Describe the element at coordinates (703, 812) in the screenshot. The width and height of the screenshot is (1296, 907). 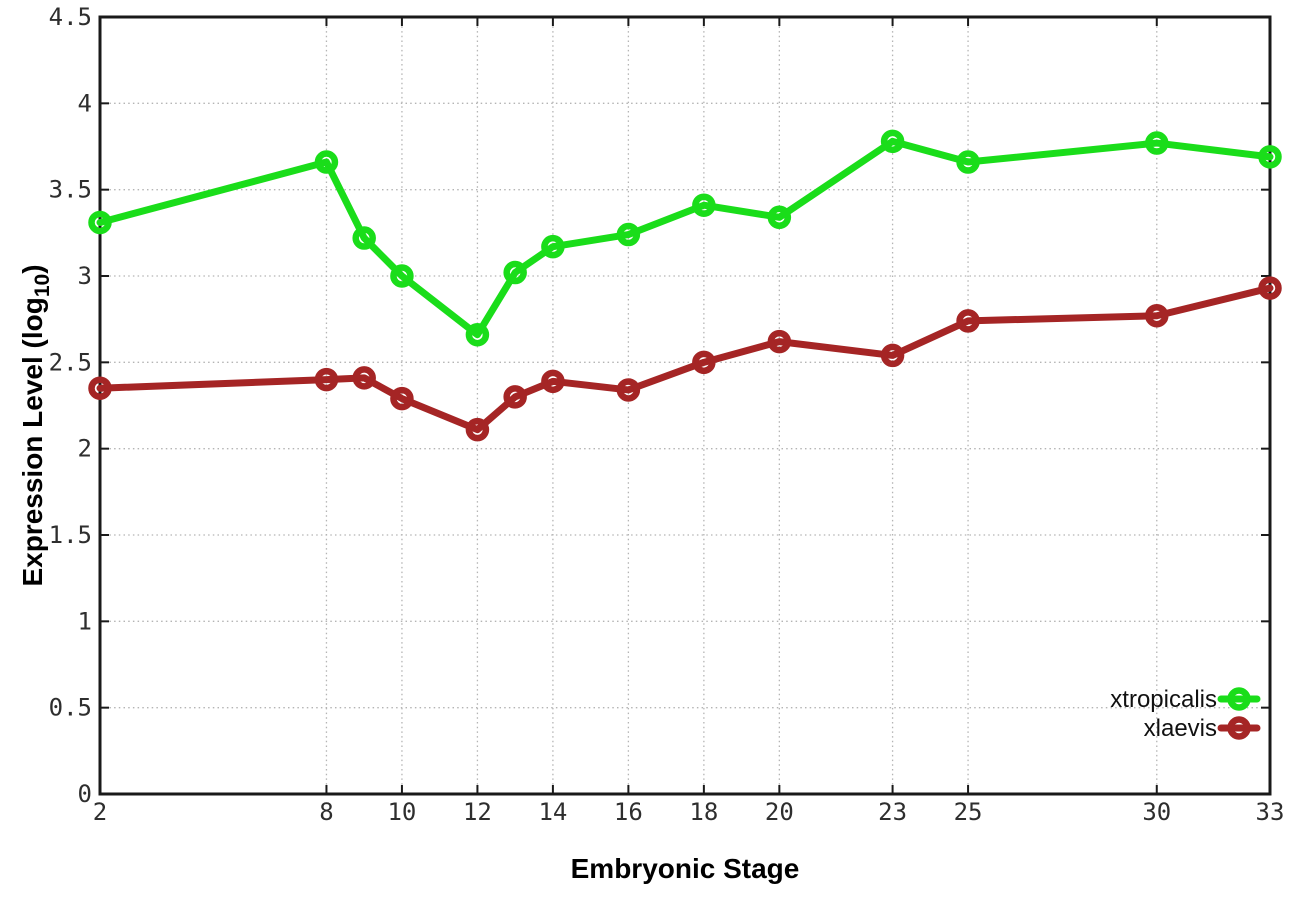
I see `x-tick-label: 18` at that location.